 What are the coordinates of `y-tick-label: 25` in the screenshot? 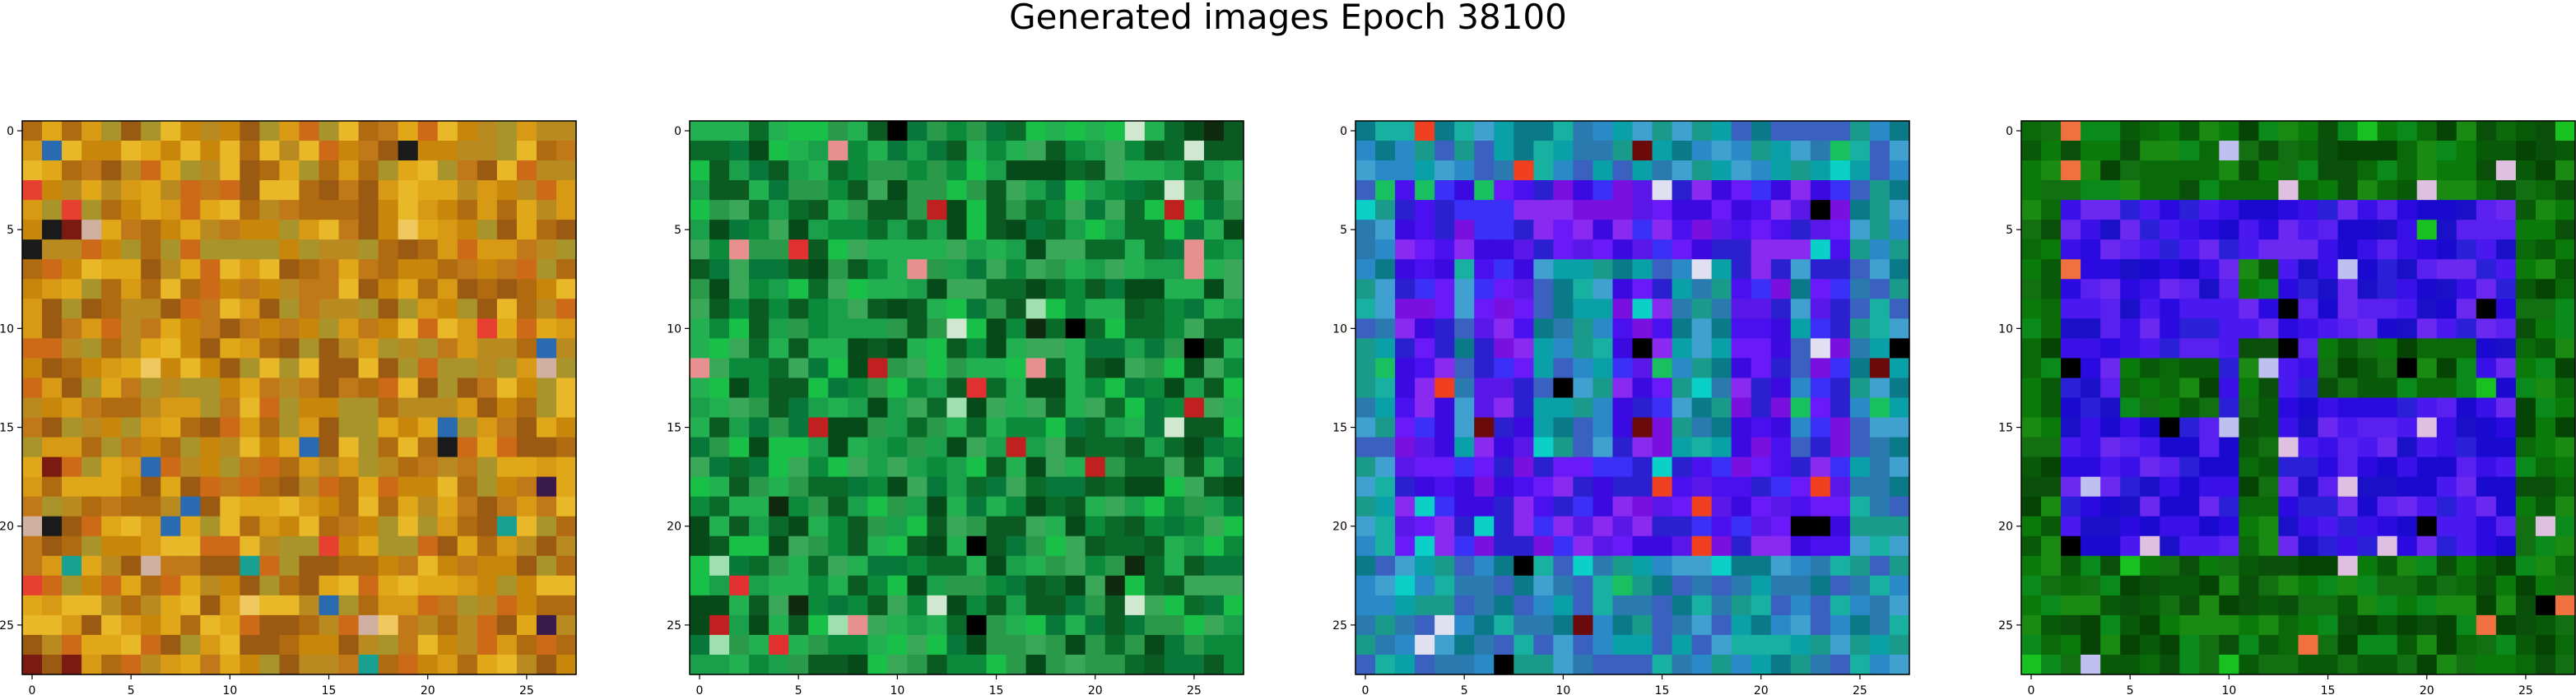 It's located at (674, 625).